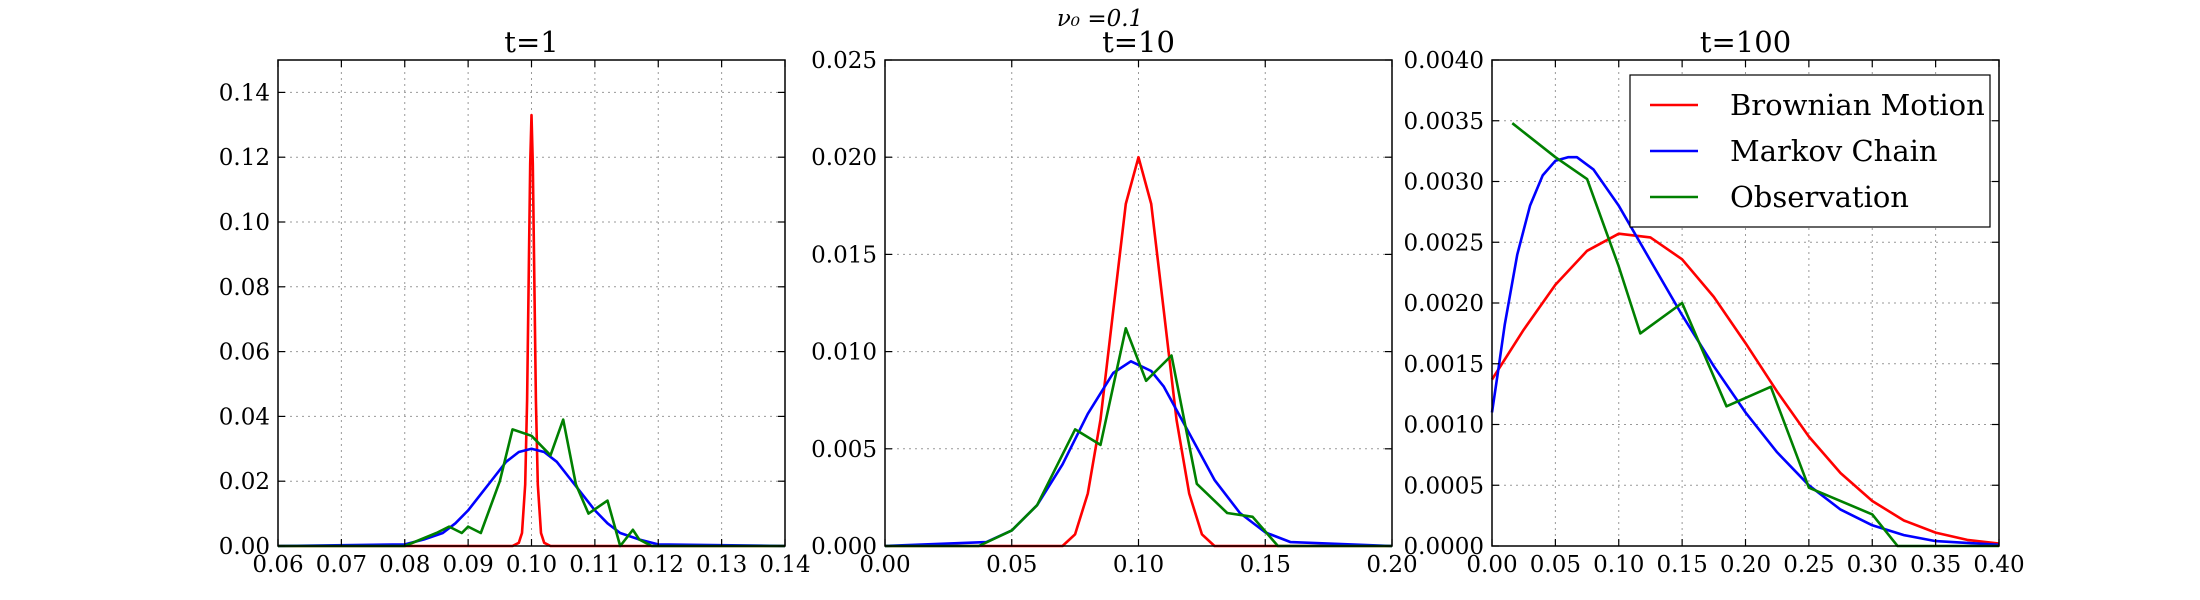 This screenshot has height=600, width=2200. I want to click on x-tick-label: 0.14, so click(784, 565).